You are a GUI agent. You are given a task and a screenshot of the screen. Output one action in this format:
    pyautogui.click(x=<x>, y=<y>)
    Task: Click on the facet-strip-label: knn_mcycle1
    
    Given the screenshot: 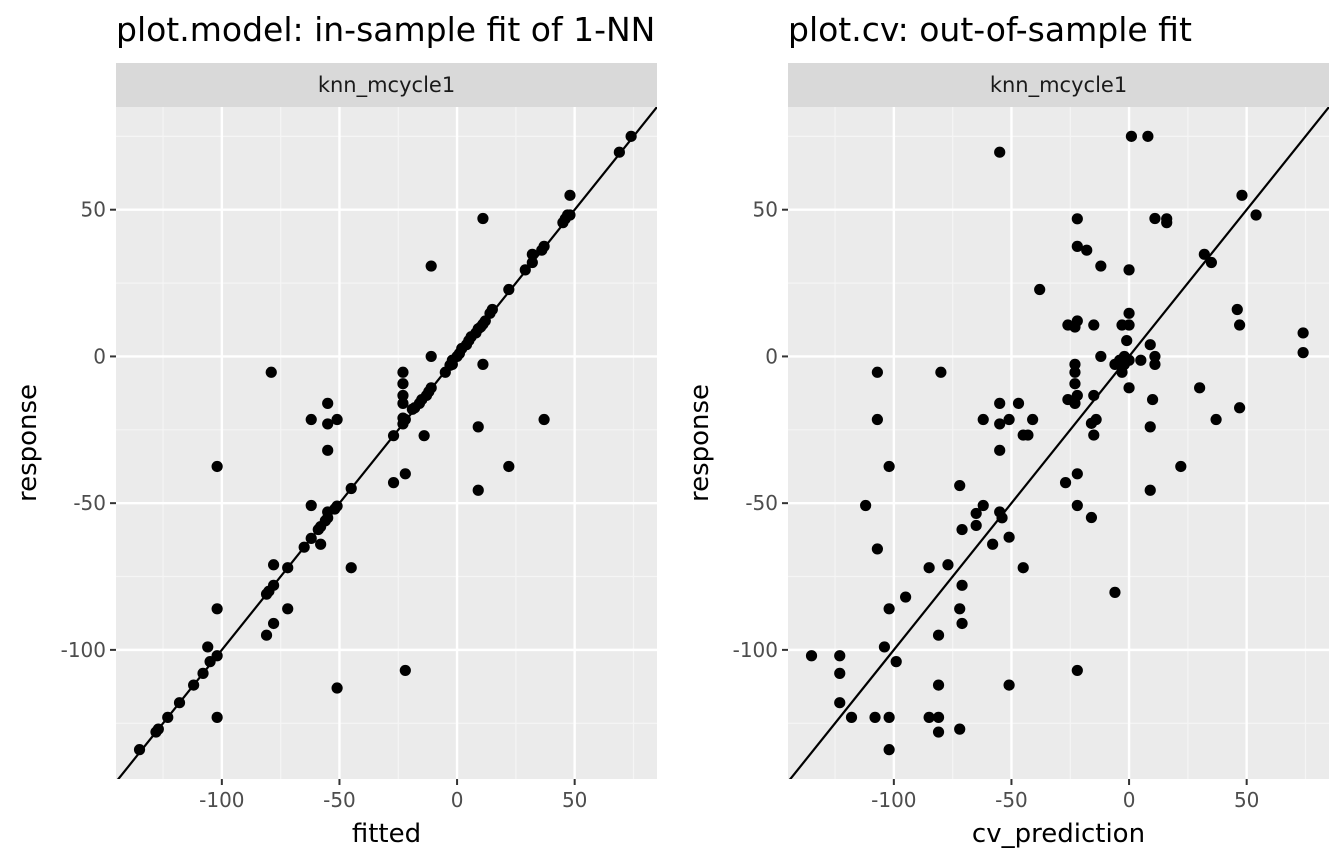 What is the action you would take?
    pyautogui.click(x=386, y=85)
    